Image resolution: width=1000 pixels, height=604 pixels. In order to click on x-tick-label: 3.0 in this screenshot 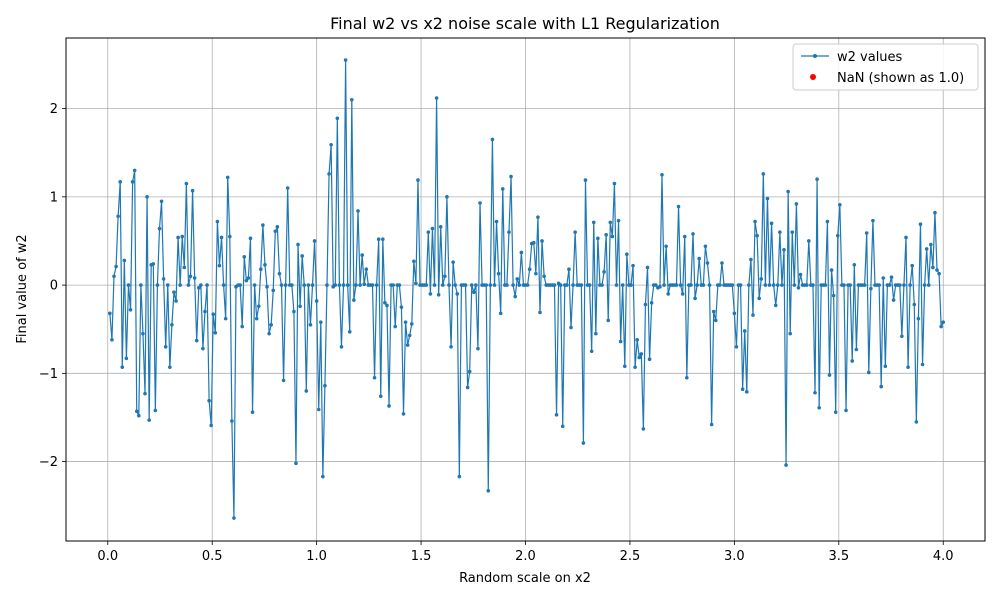, I will do `click(734, 556)`.